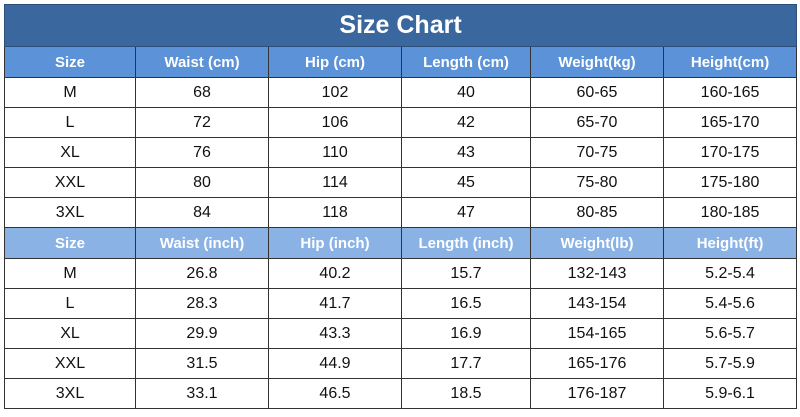  I want to click on value-cell: 29.9, so click(202, 333).